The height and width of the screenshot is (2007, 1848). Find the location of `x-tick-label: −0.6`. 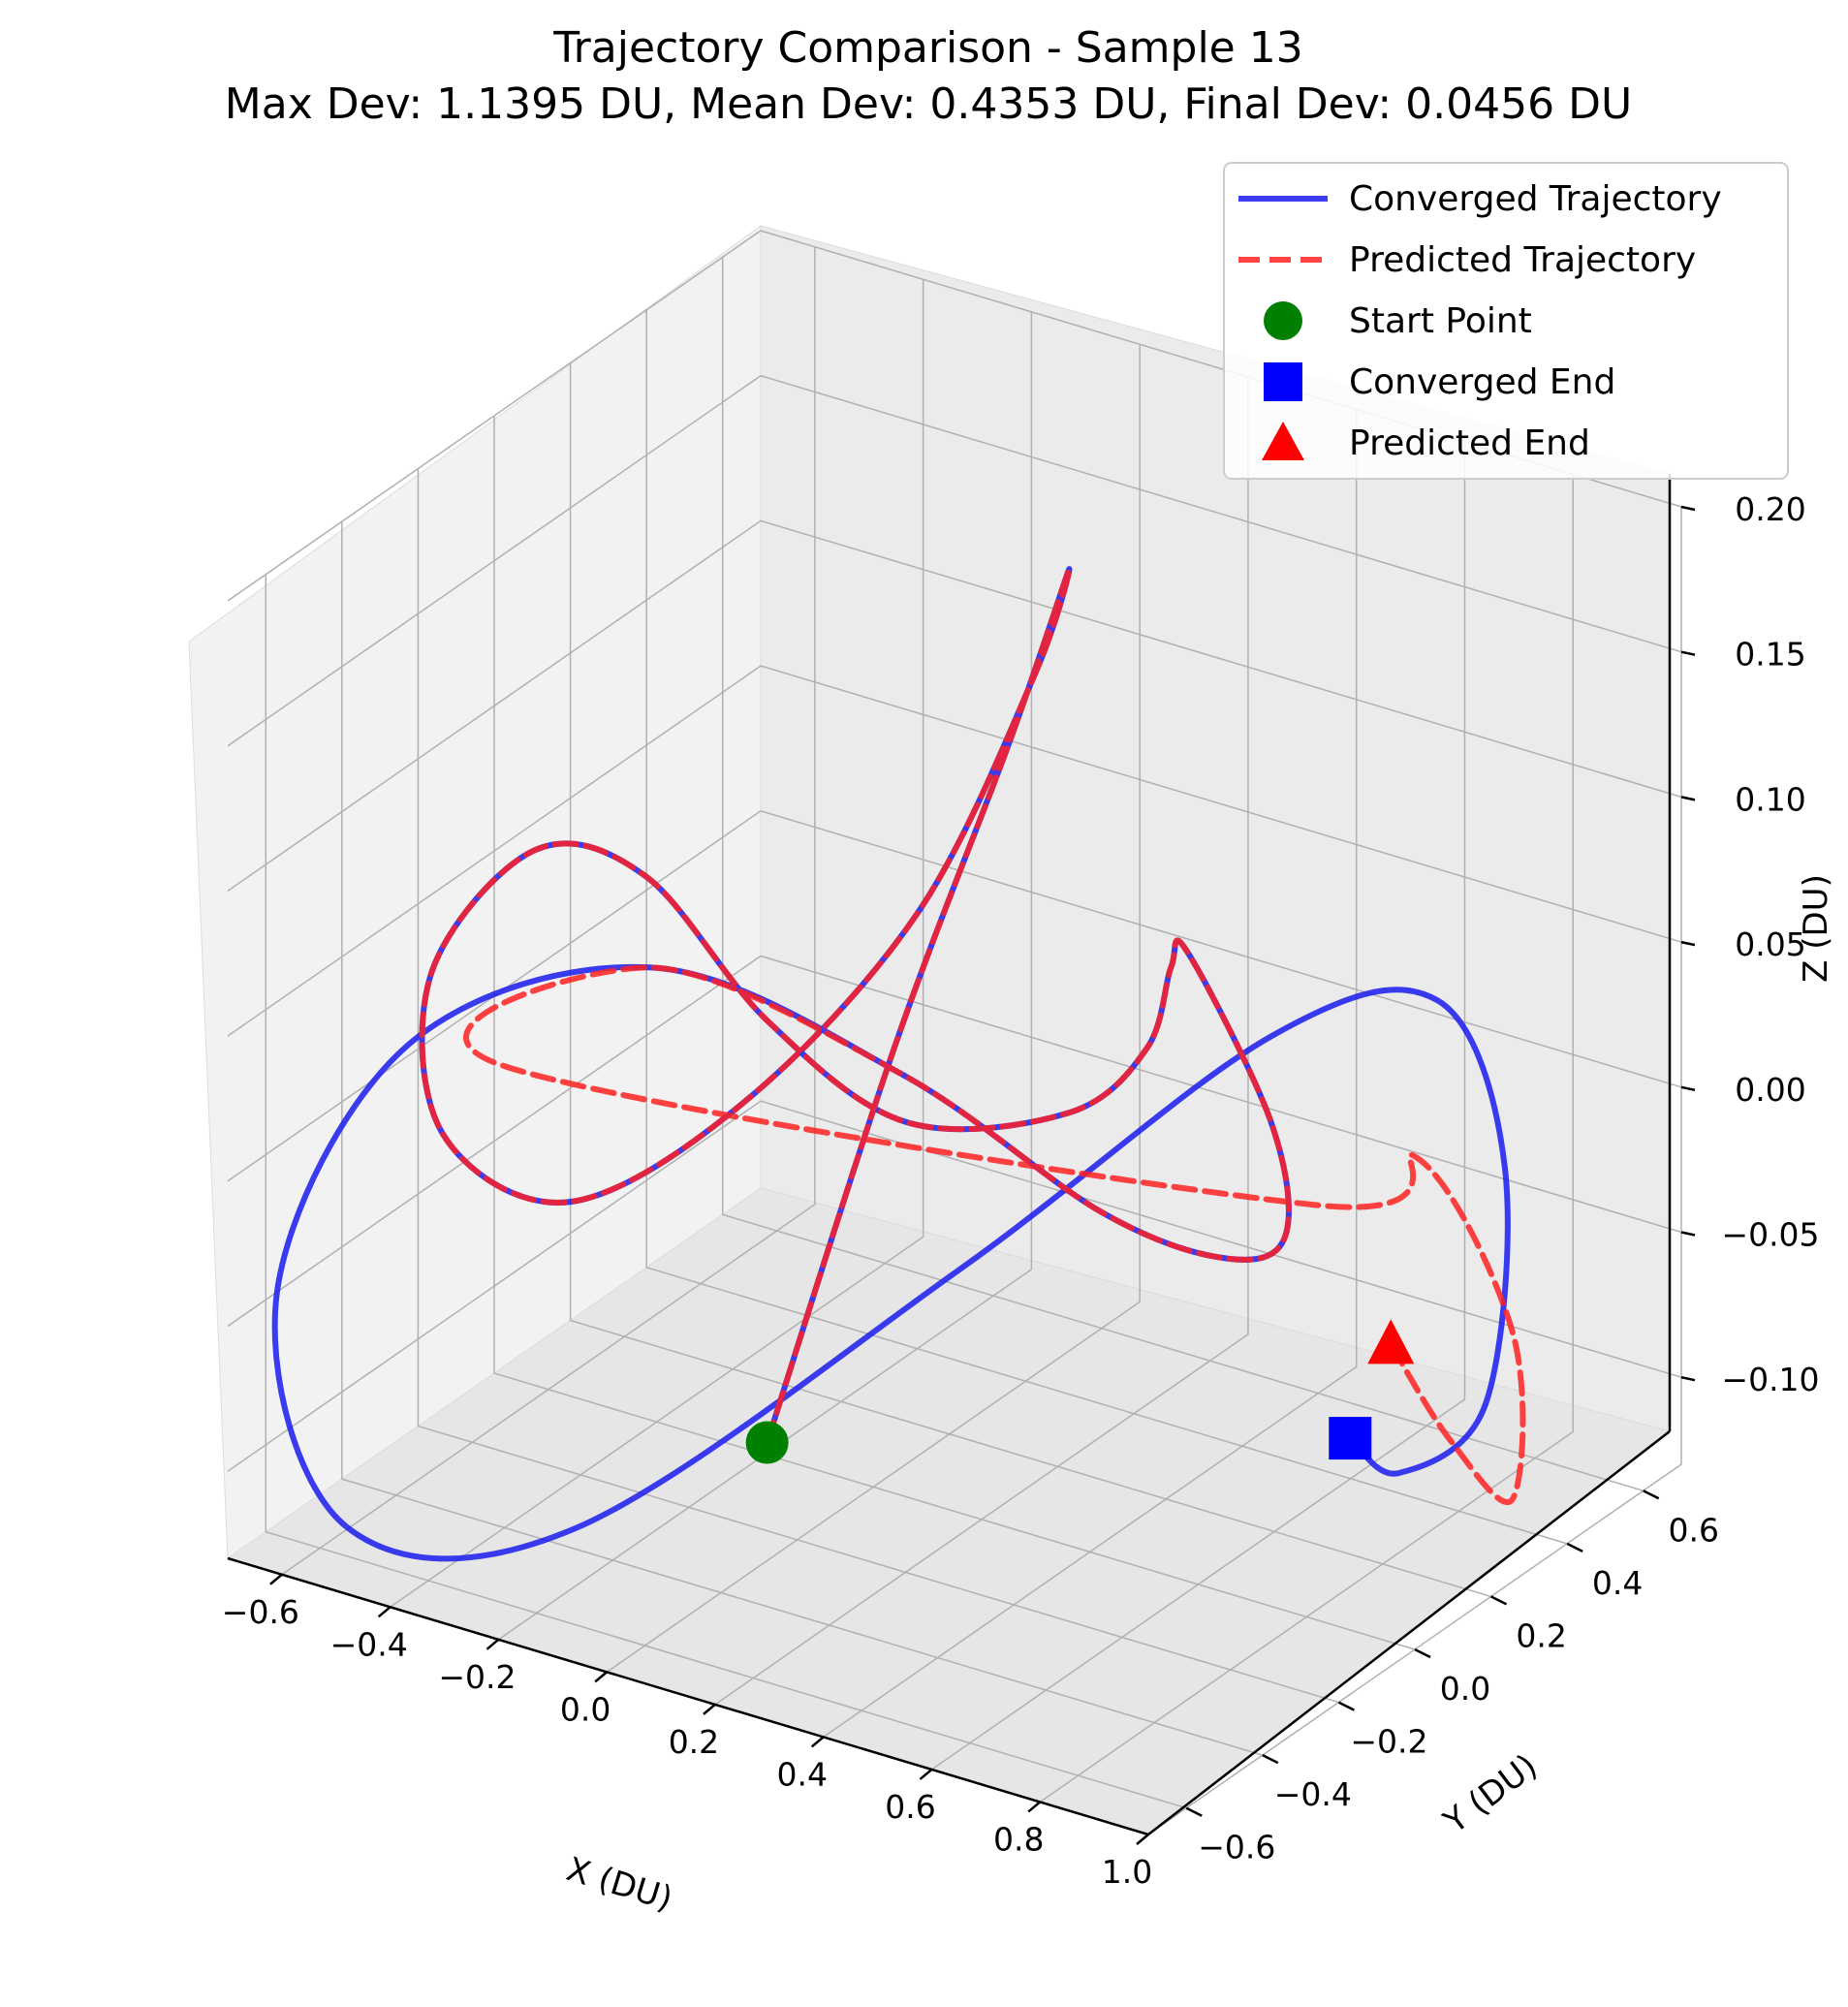

x-tick-label: −0.6 is located at coordinates (260, 1612).